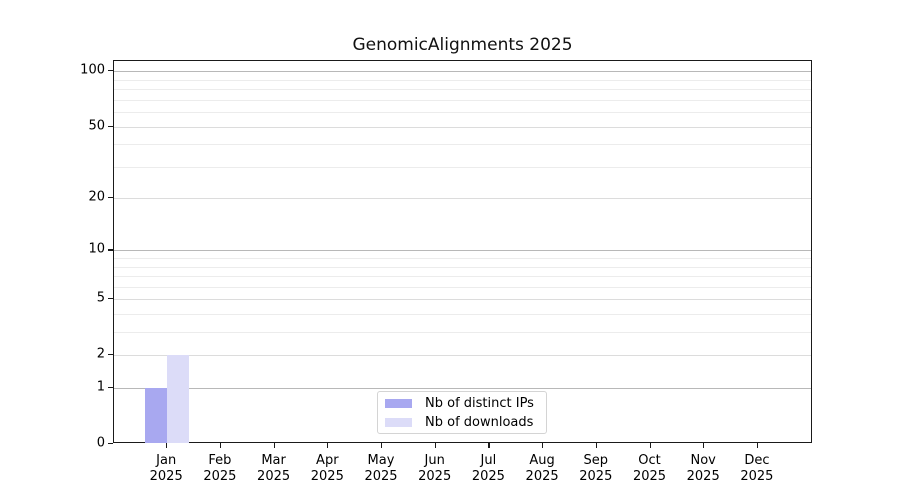 The width and height of the screenshot is (900, 500). What do you see at coordinates (328, 445) in the screenshot?
I see `x-tick-mark-apr` at bounding box center [328, 445].